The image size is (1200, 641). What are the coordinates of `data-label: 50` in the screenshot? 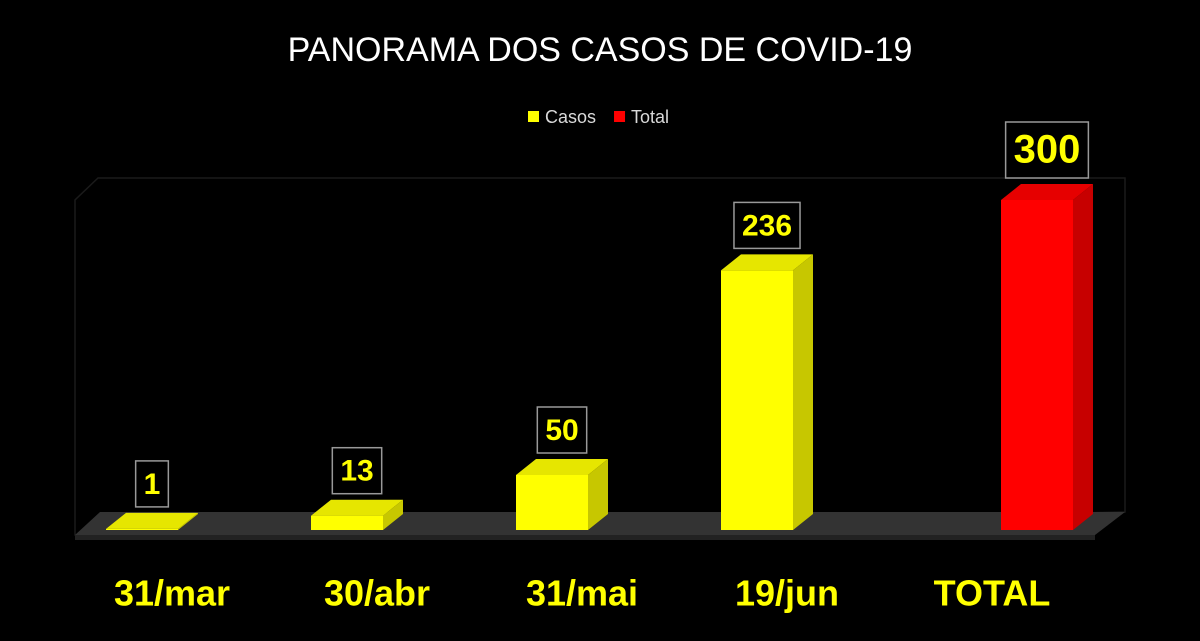 It's located at (561, 430).